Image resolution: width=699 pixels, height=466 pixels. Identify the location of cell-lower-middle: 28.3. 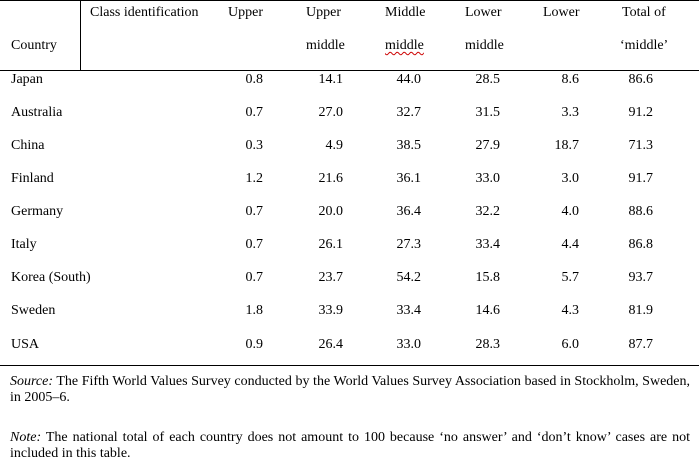
(488, 344).